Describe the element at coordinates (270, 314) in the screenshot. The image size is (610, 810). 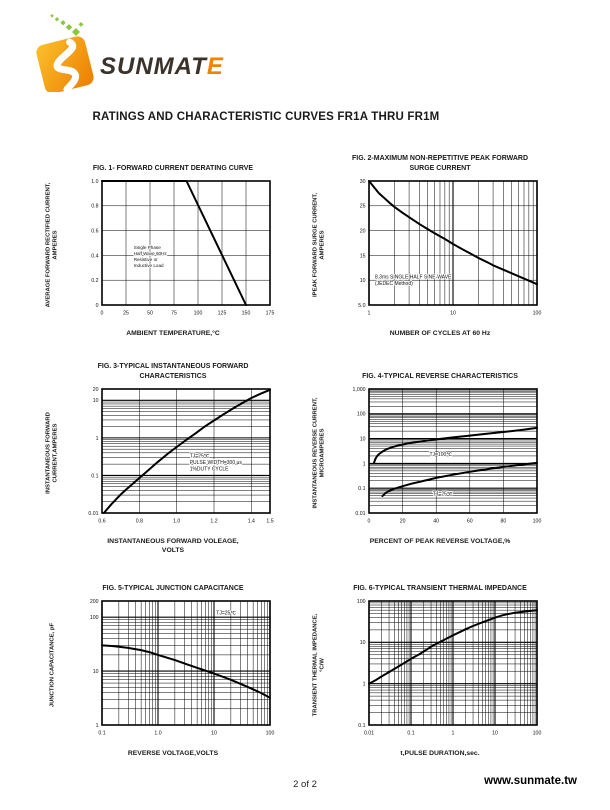
I see `svg-text: 175` at that location.